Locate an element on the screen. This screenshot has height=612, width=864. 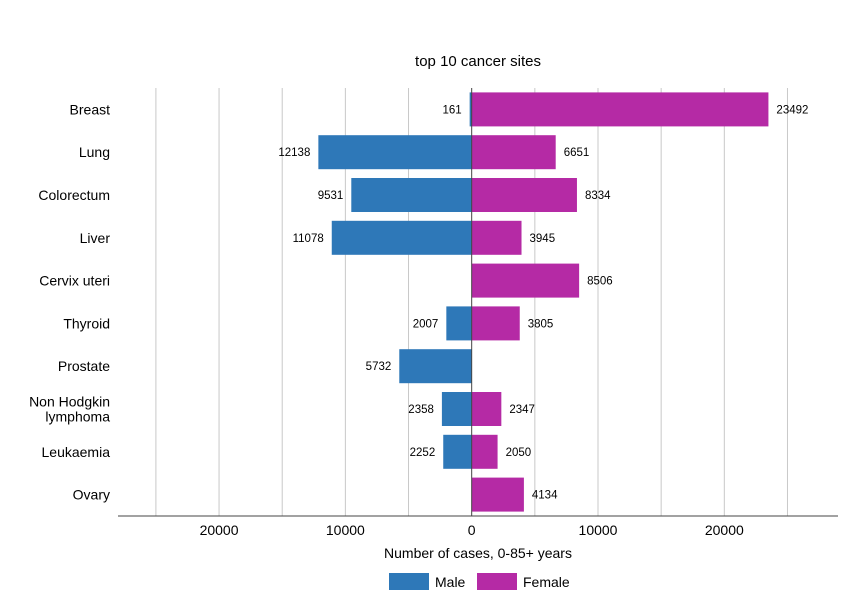
female-value-label: 4134 is located at coordinates (545, 496).